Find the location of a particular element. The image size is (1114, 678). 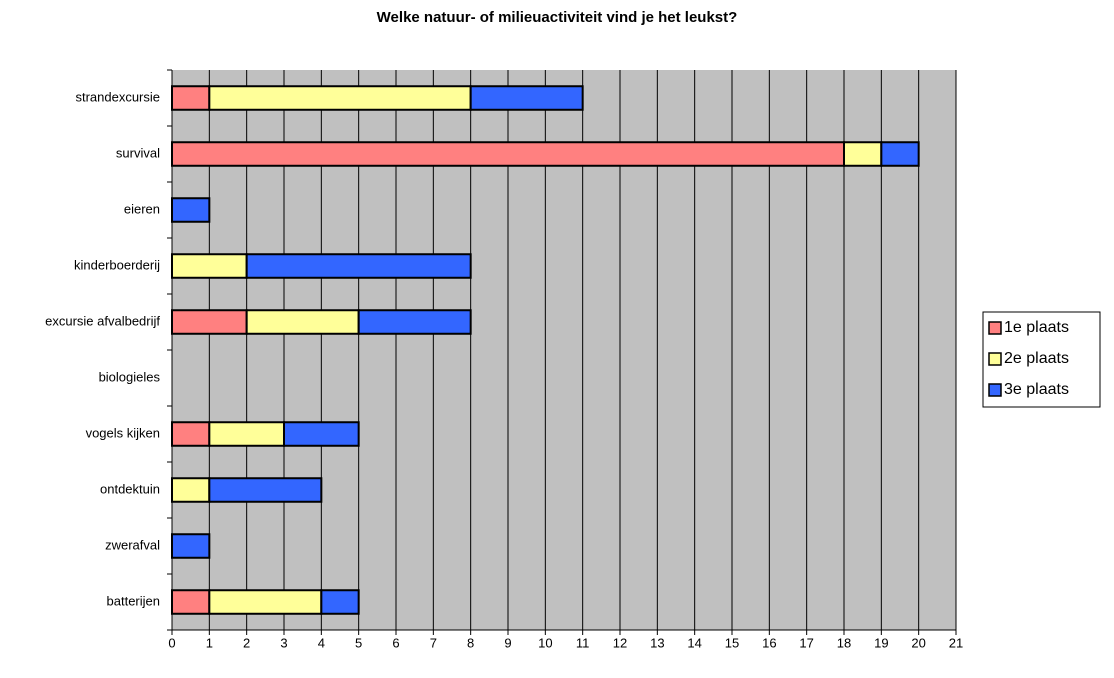

x-tick-label: 18 is located at coordinates (844, 642).